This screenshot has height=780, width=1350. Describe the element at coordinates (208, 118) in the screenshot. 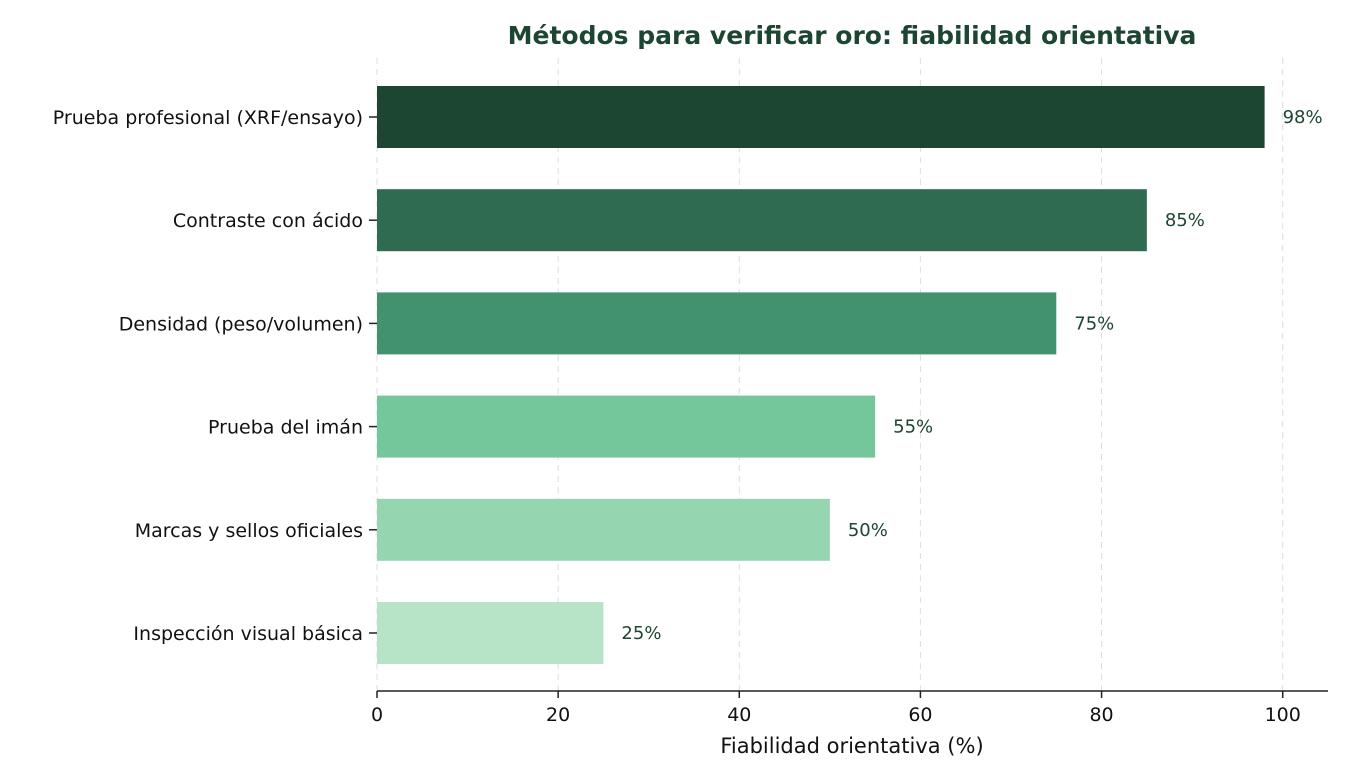

I see `category-label: Prueba profesional (XRF/ensayo)` at that location.